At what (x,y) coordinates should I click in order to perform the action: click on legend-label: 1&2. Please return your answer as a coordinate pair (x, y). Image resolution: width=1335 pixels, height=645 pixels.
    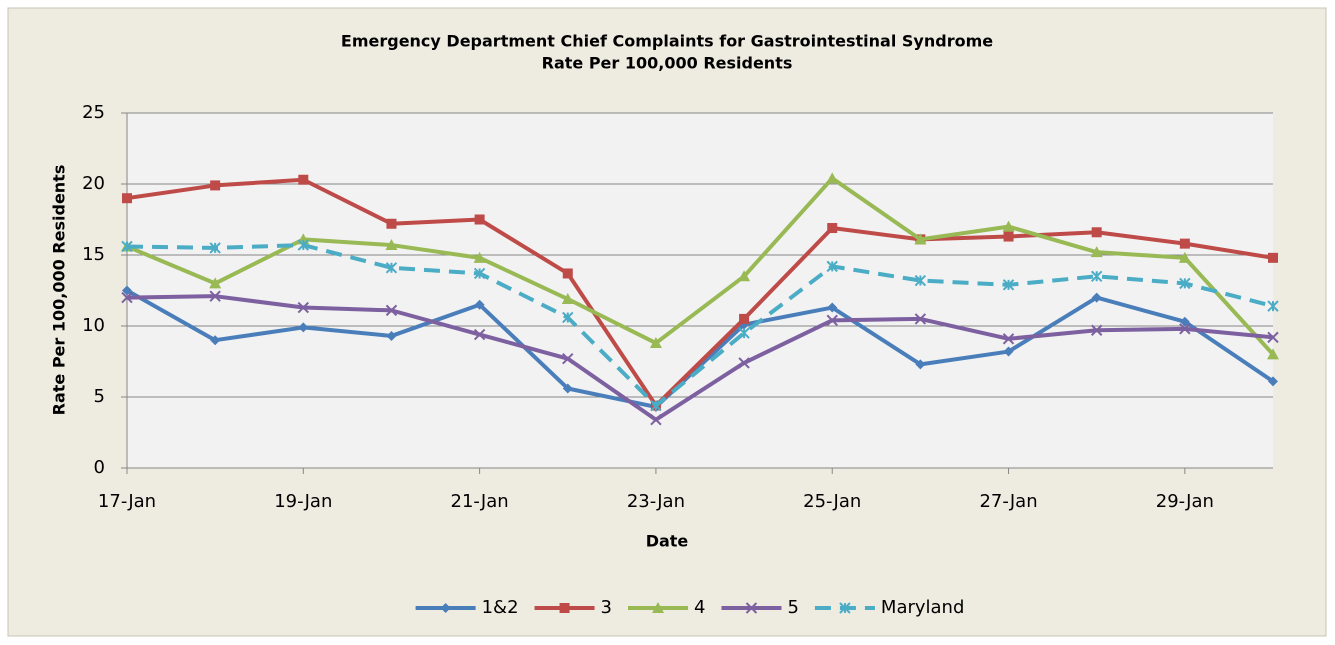
    Looking at the image, I should click on (500, 607).